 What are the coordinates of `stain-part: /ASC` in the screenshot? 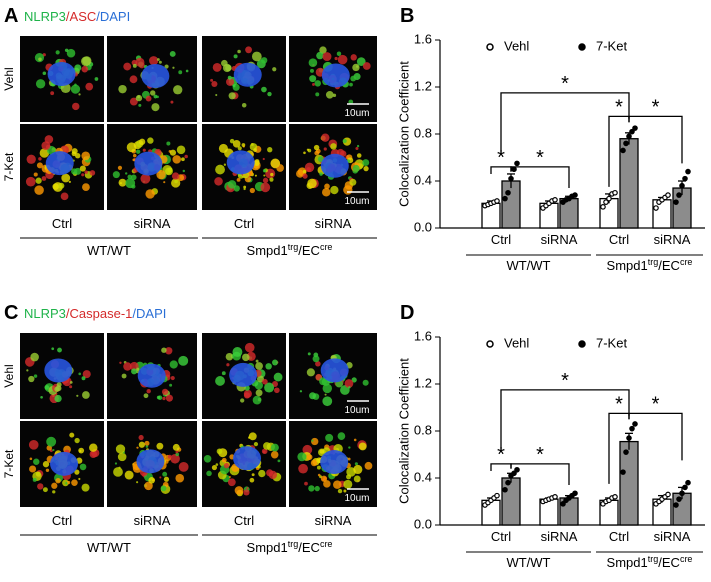 It's located at (81, 16).